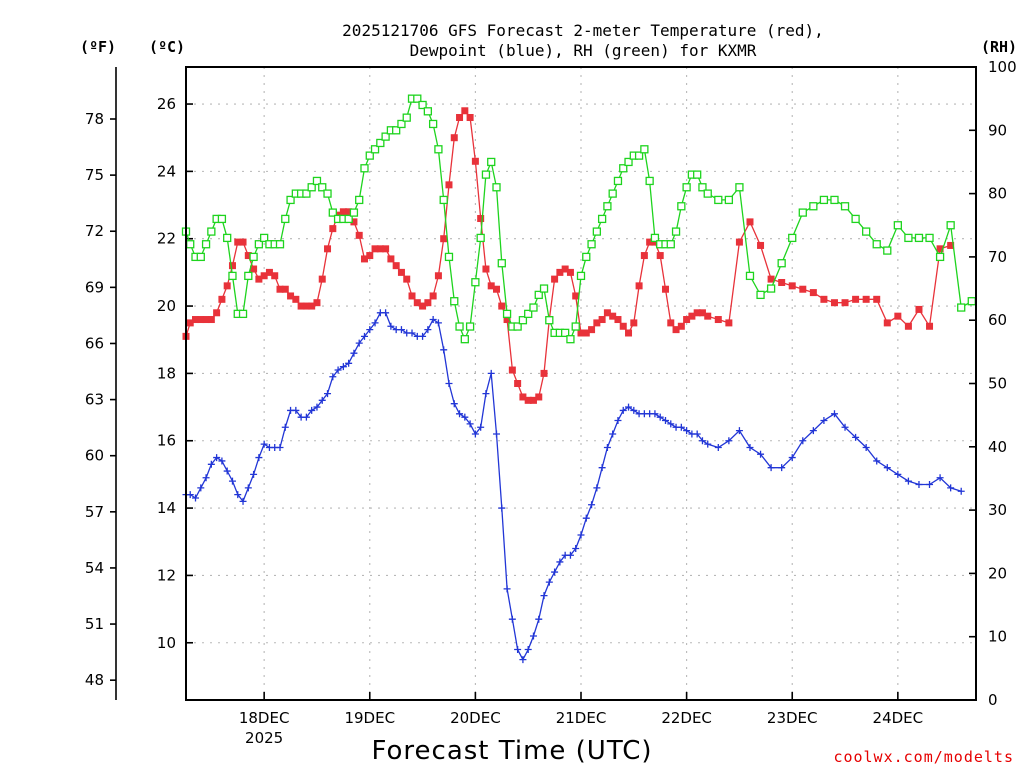  Describe the element at coordinates (94, 175) in the screenshot. I see `fahrenheit-tick-label: 75` at that location.